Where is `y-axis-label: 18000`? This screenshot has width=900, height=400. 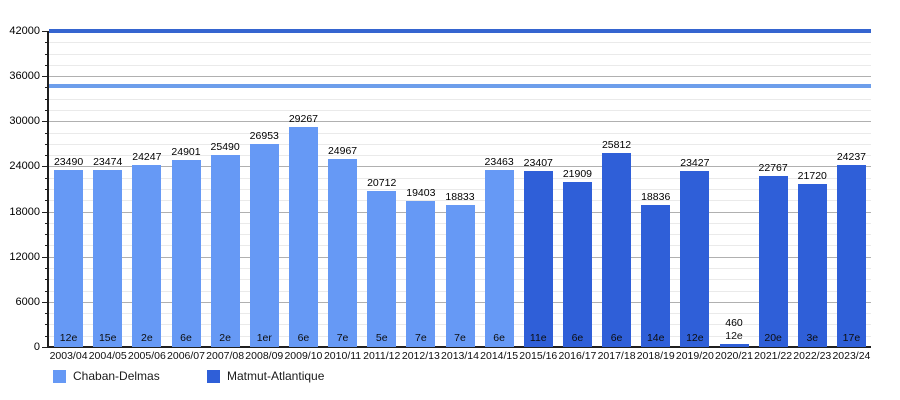
y-axis-label: 18000 is located at coordinates (24, 211).